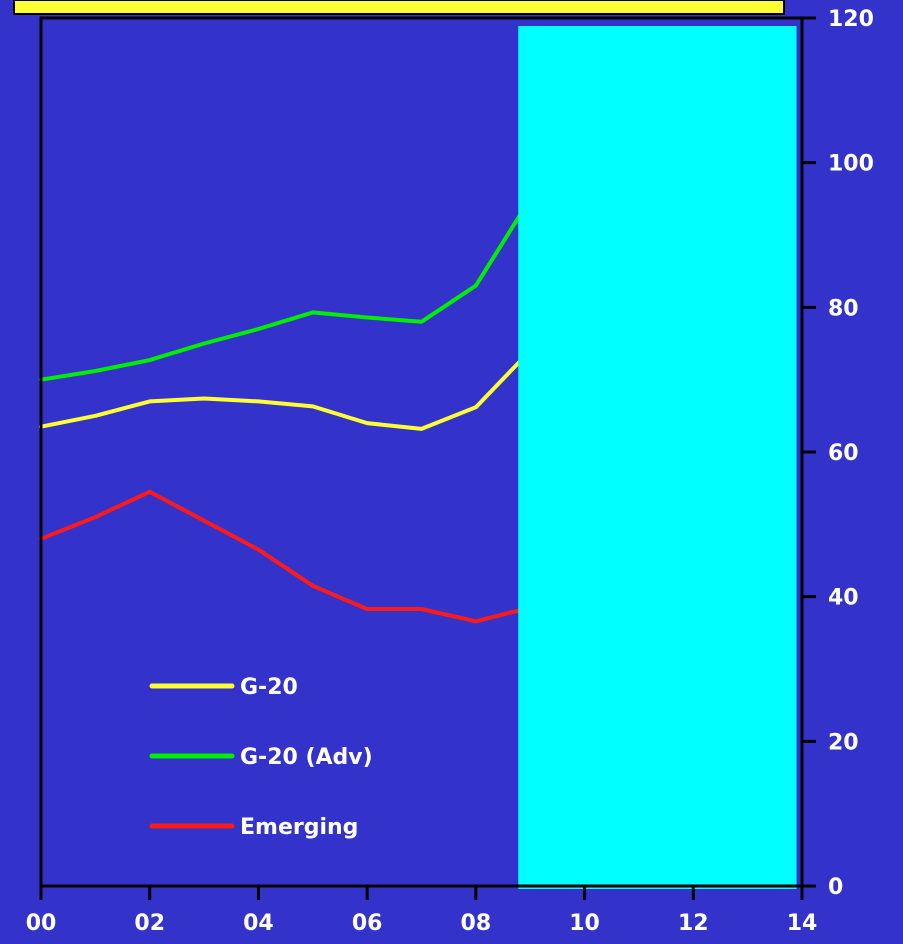 The width and height of the screenshot is (903, 944). Describe the element at coordinates (835, 887) in the screenshot. I see `y-tick-label: 0` at that location.